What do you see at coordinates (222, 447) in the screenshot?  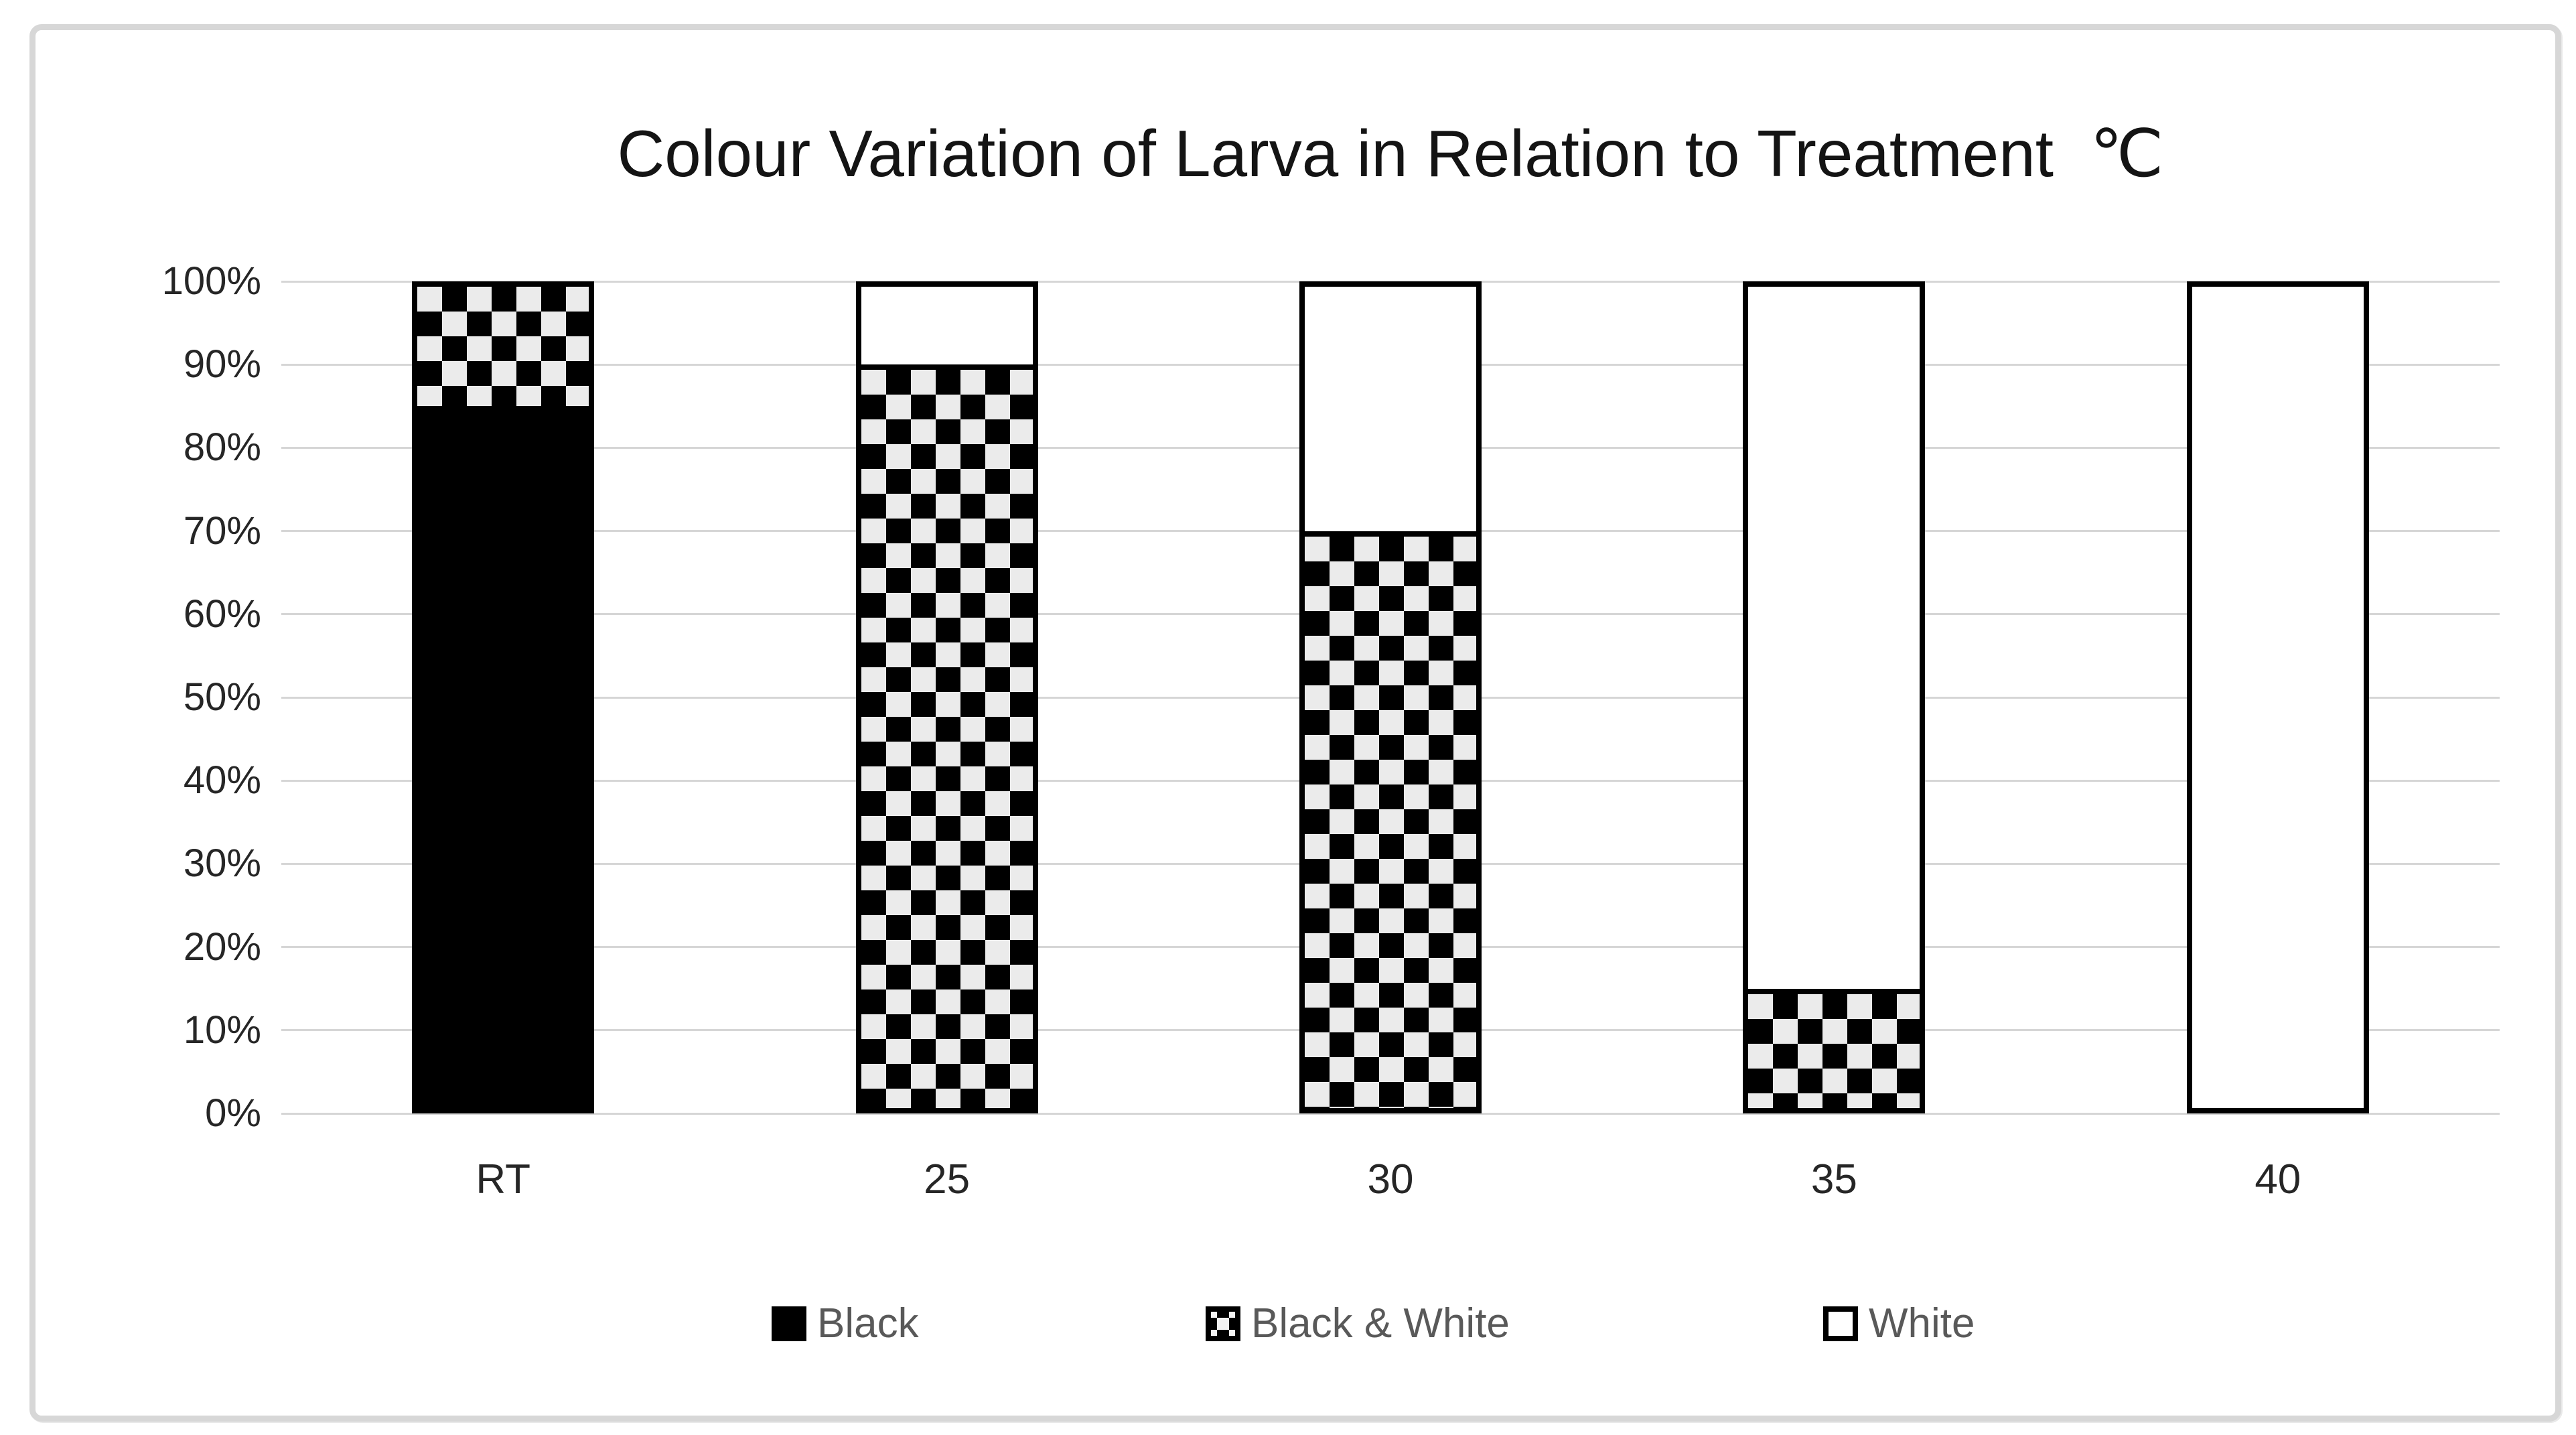 I see `y-axis-tick-label: 80%` at bounding box center [222, 447].